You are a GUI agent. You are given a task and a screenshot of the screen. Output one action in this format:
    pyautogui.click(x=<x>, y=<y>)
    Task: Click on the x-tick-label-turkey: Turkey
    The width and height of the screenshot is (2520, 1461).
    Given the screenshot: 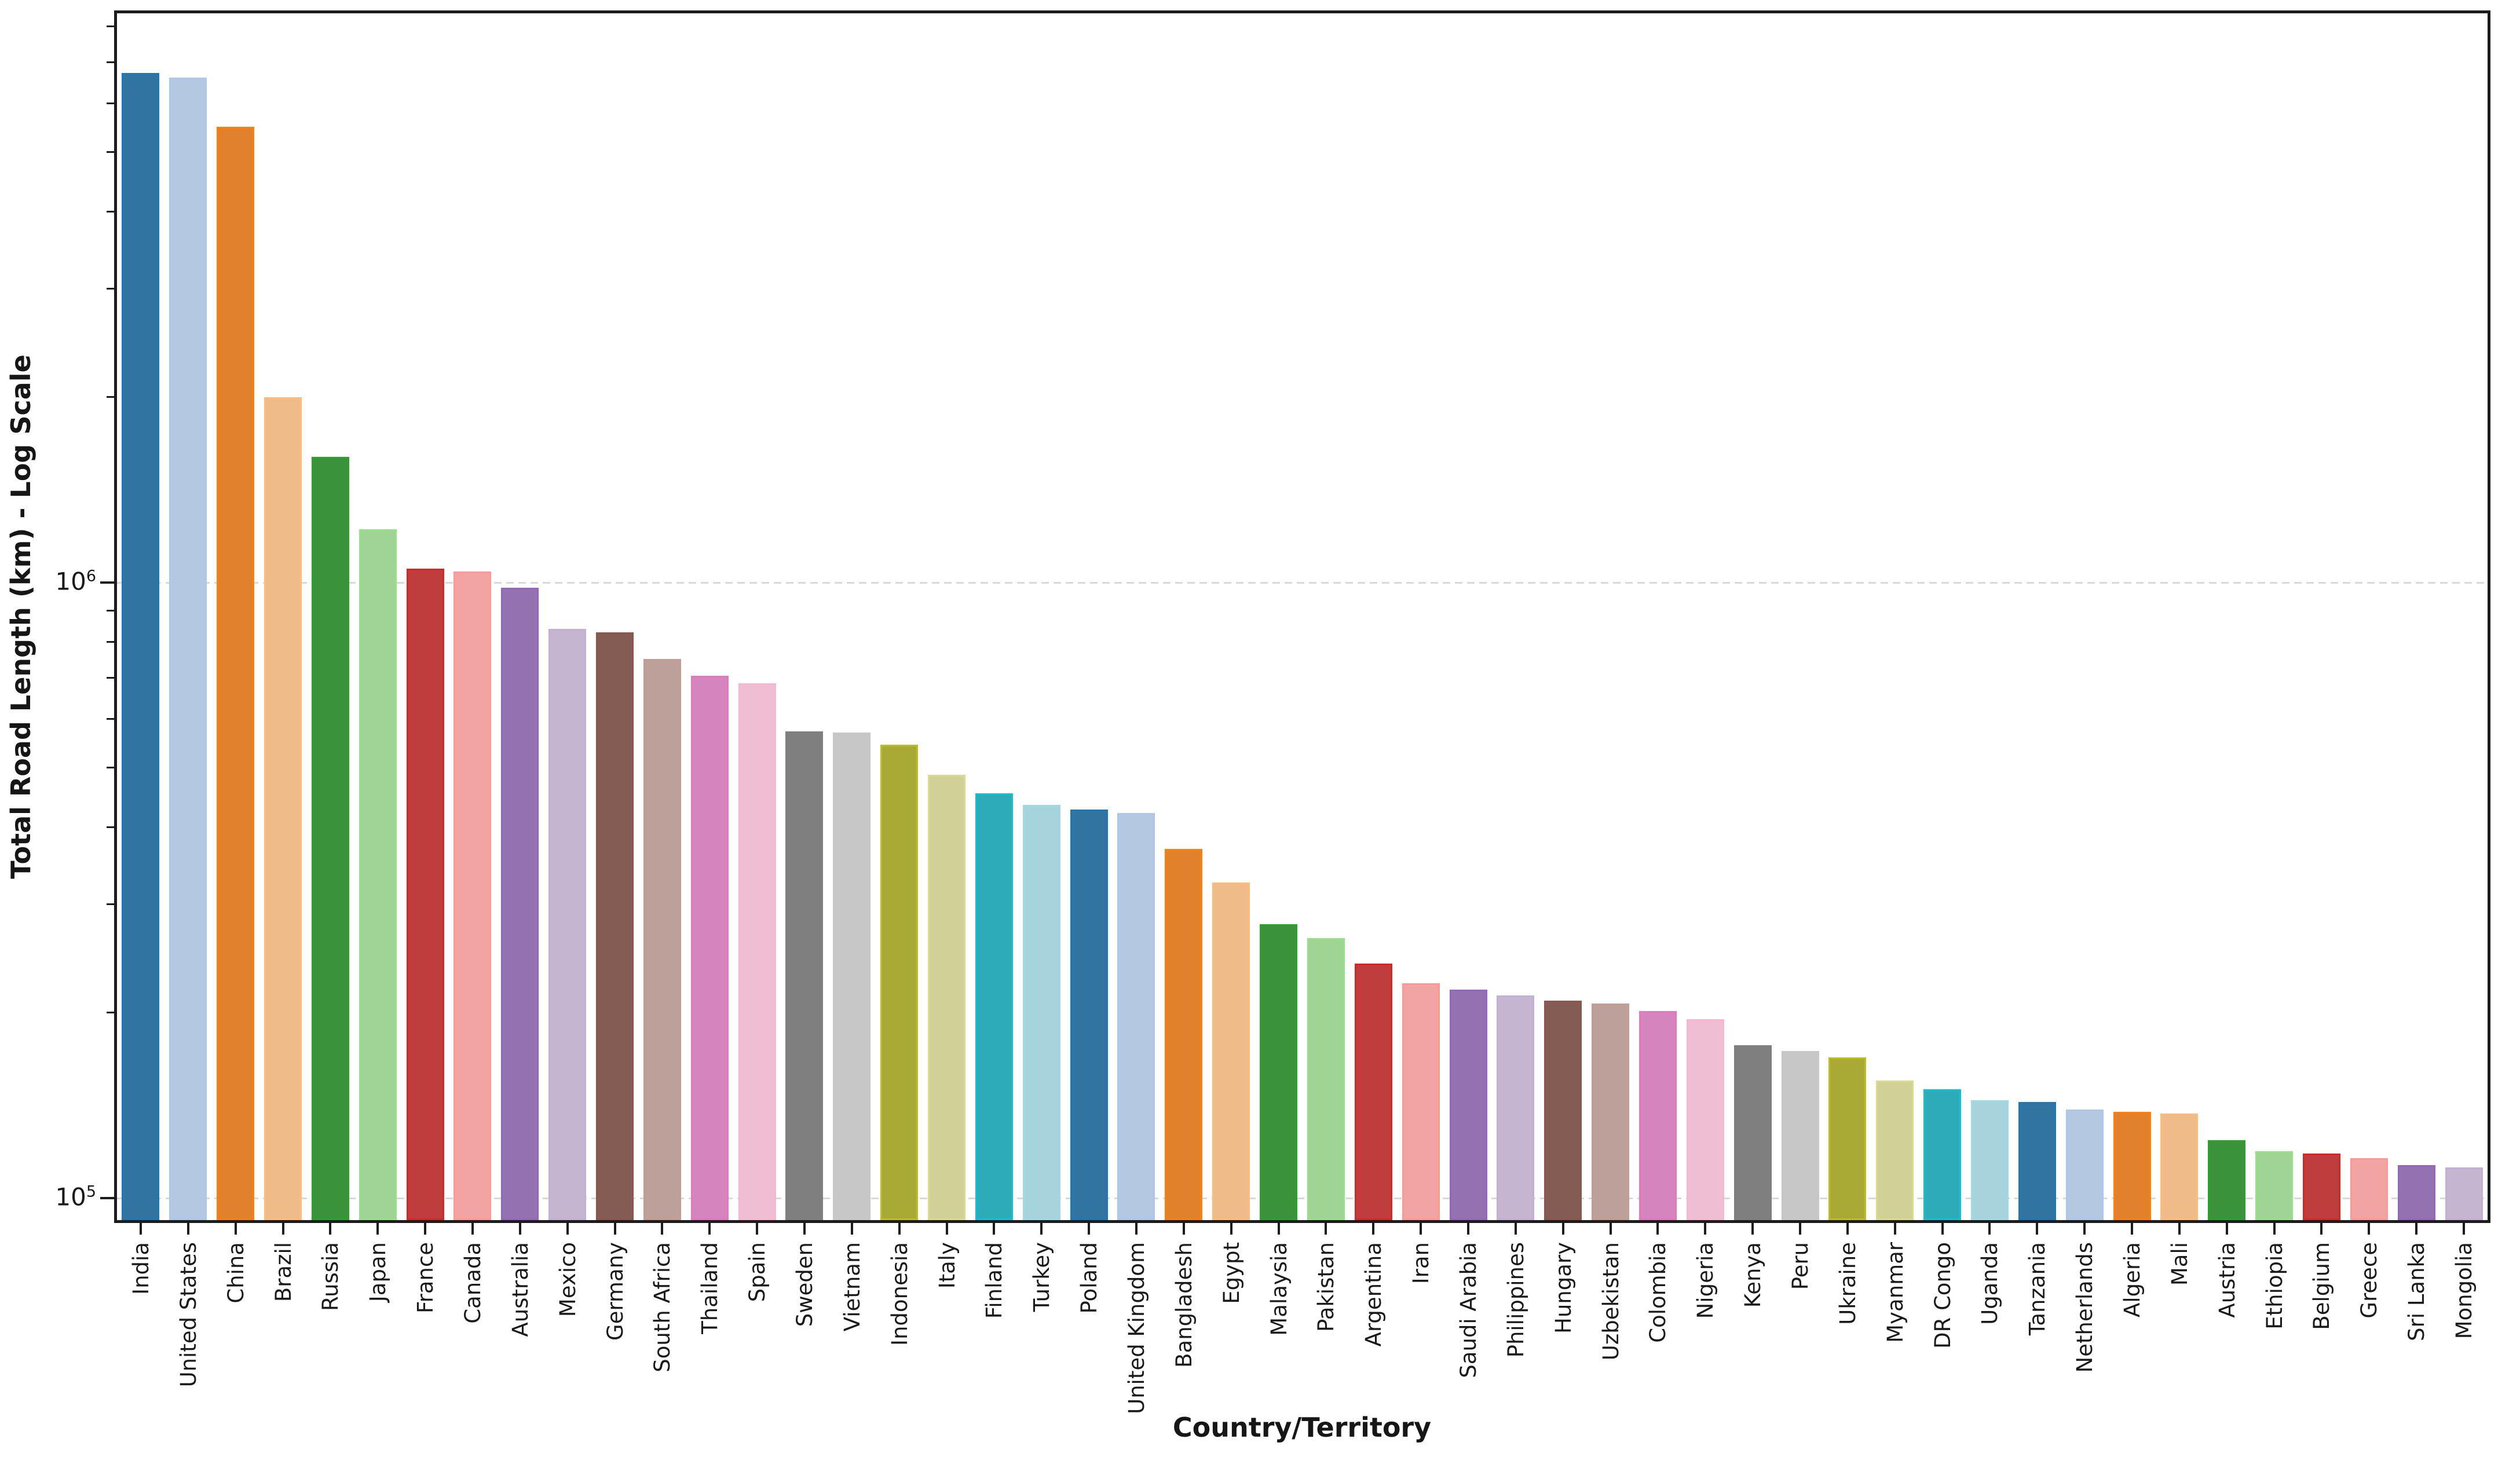 What is the action you would take?
    pyautogui.click(x=1041, y=1277)
    